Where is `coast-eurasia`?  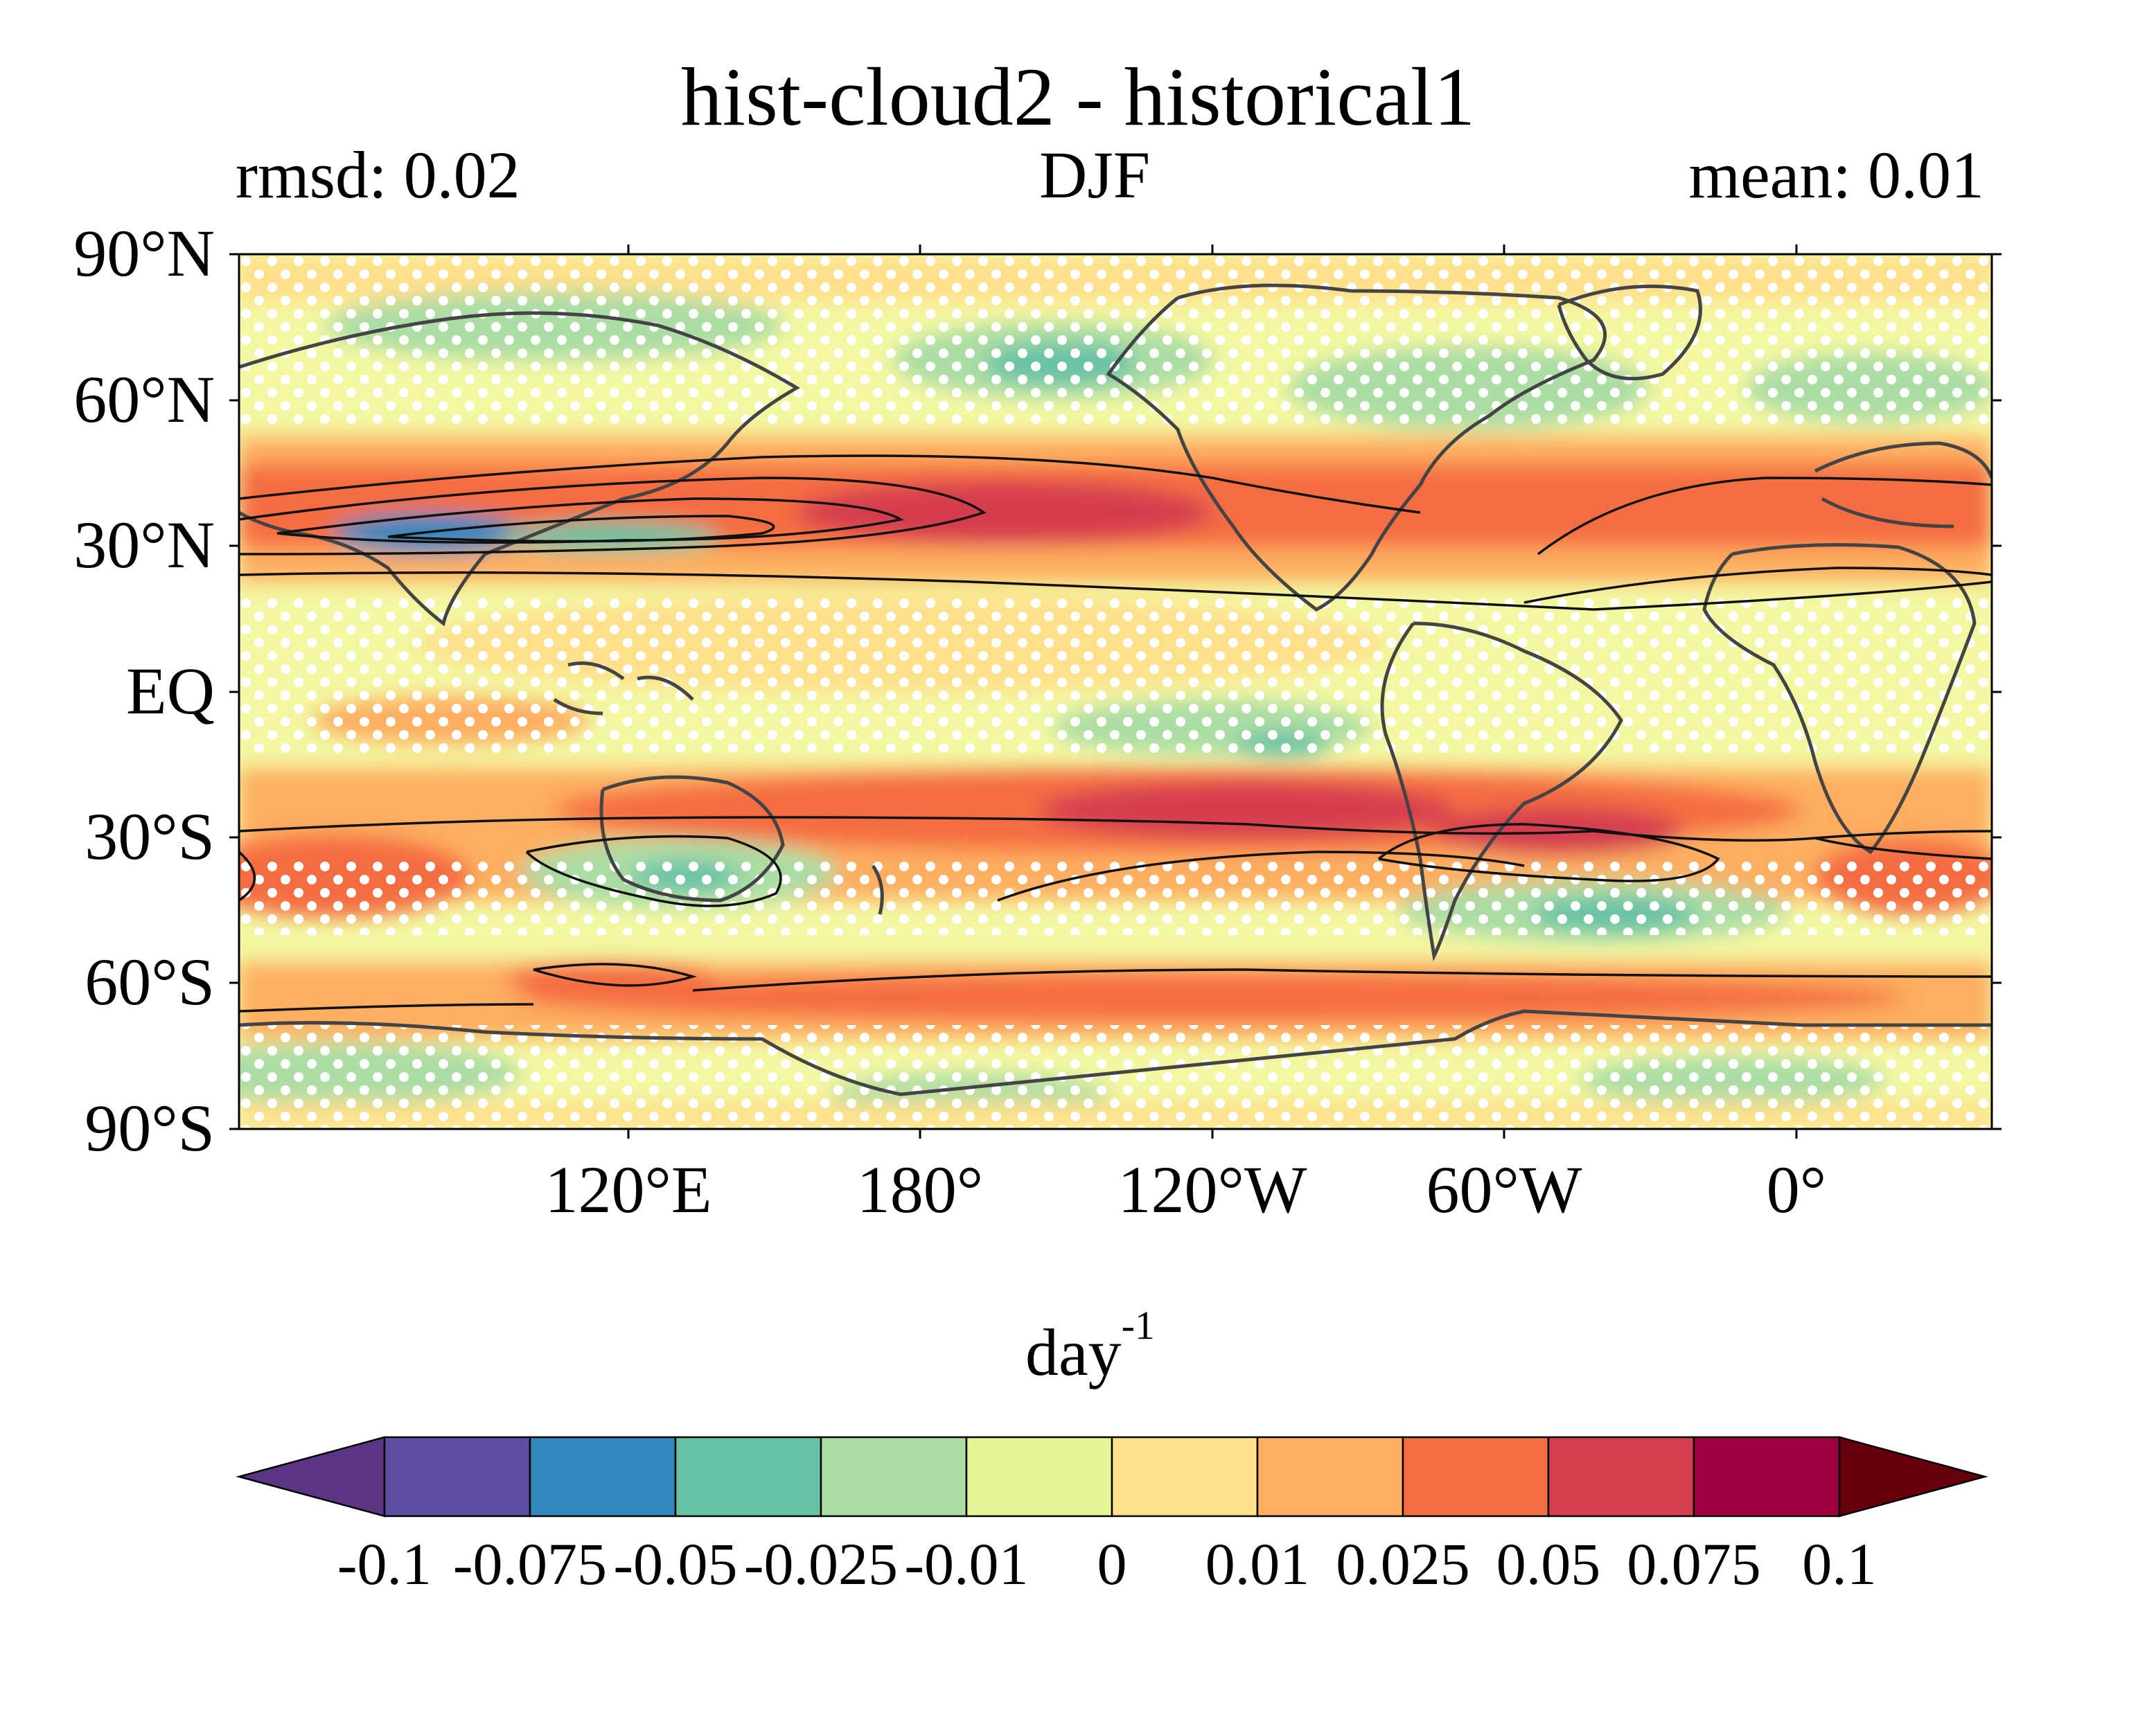 coast-eurasia is located at coordinates (519, 469).